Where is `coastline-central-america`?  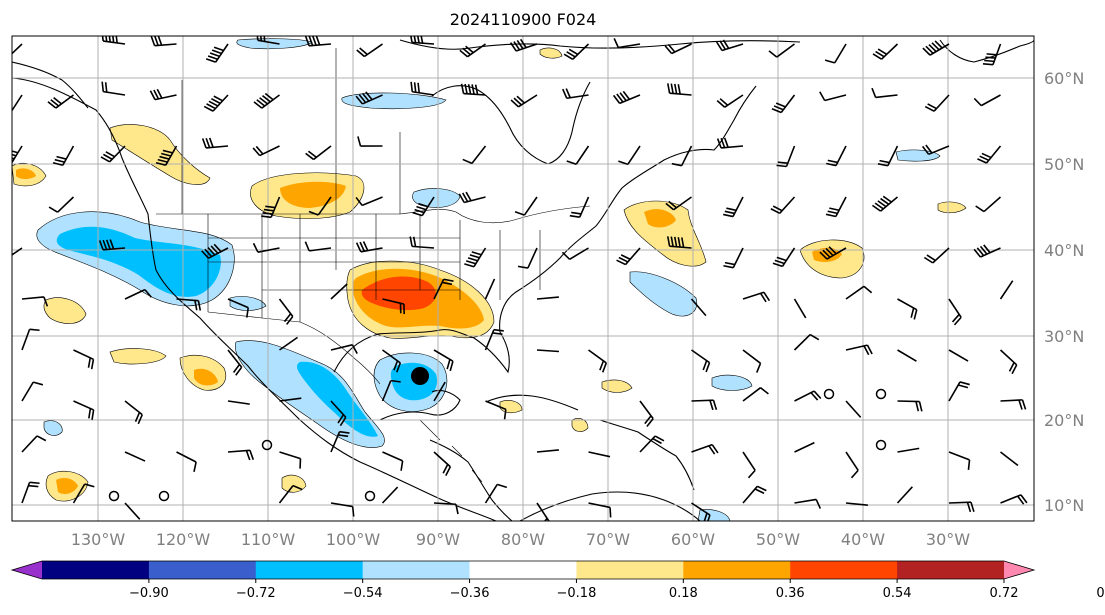 coastline-central-america is located at coordinates (471, 480).